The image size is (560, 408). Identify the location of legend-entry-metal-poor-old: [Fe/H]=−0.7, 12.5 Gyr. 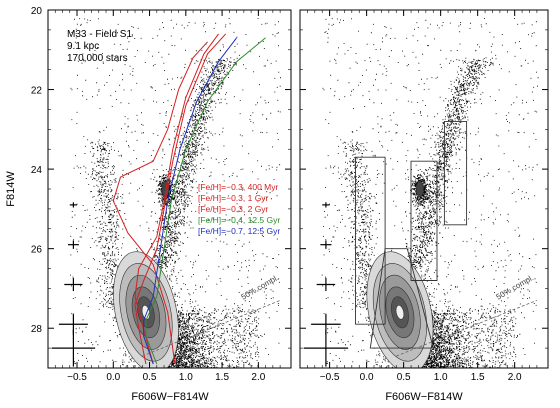
(239, 231).